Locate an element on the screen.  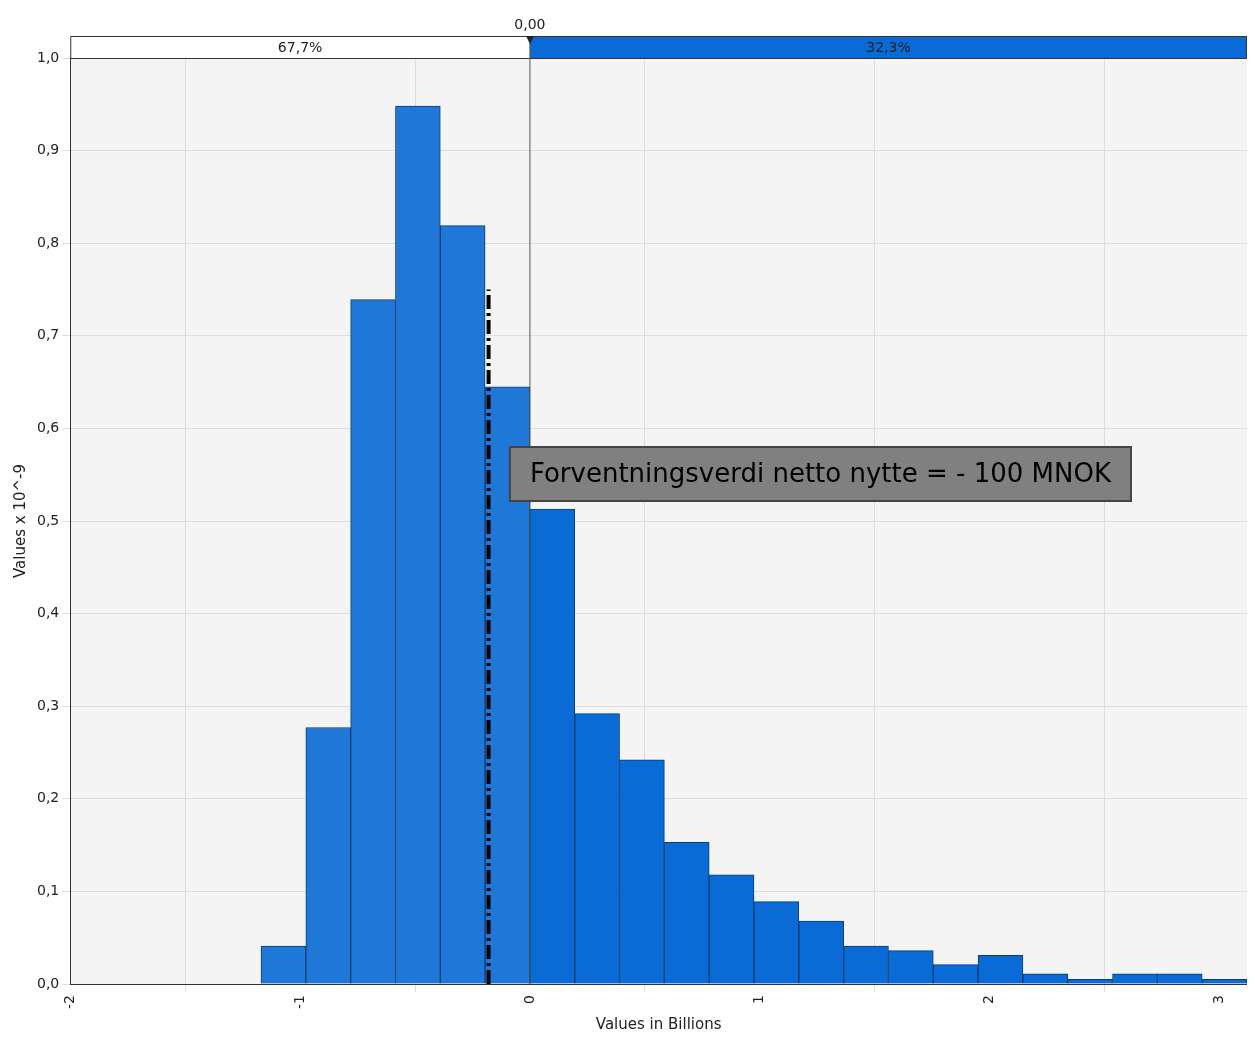
y-tick-label: 1,0 is located at coordinates (48, 56).